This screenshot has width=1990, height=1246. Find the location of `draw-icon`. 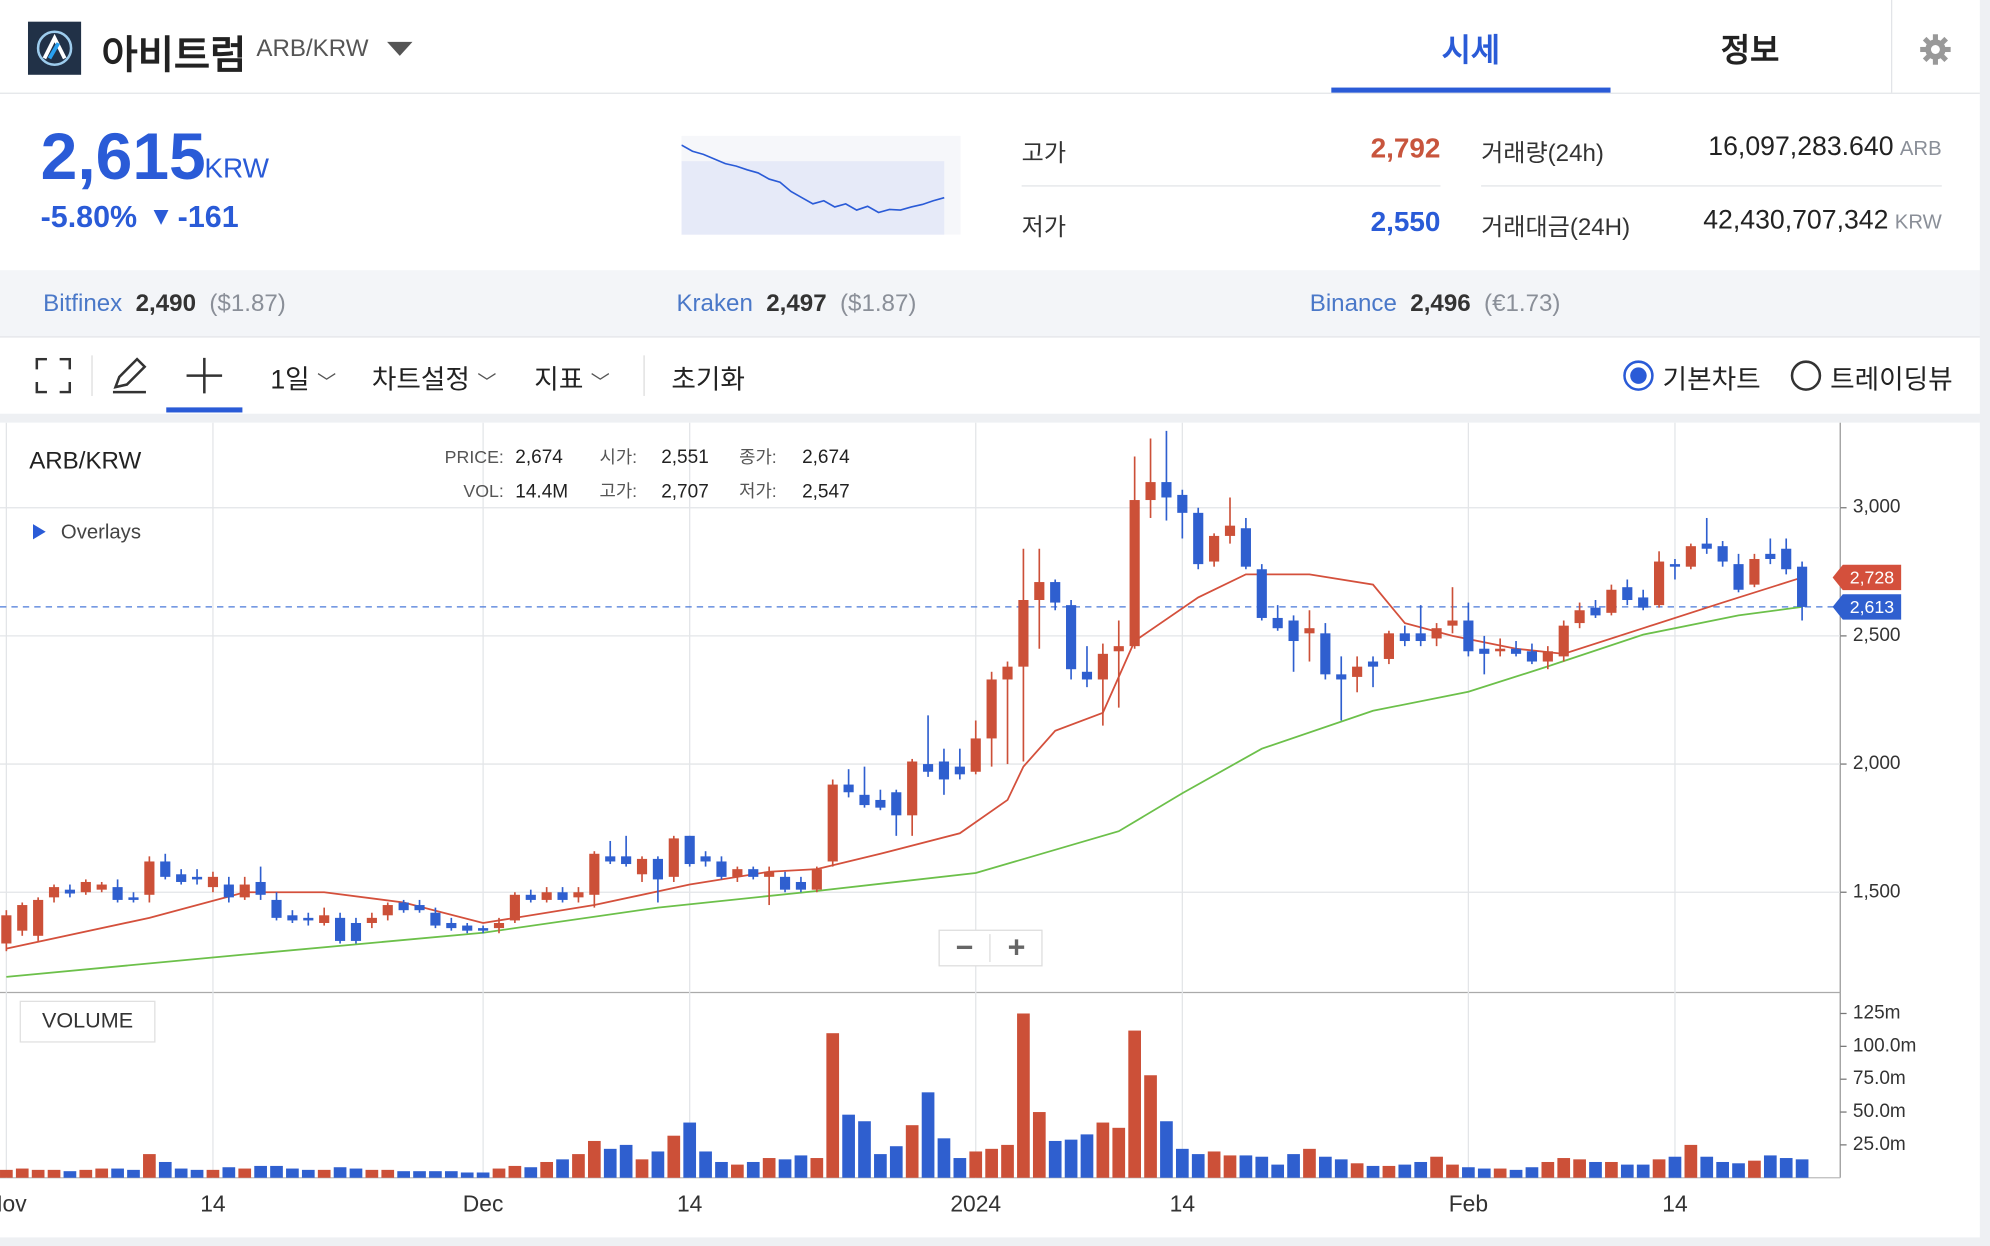

draw-icon is located at coordinates (129, 375).